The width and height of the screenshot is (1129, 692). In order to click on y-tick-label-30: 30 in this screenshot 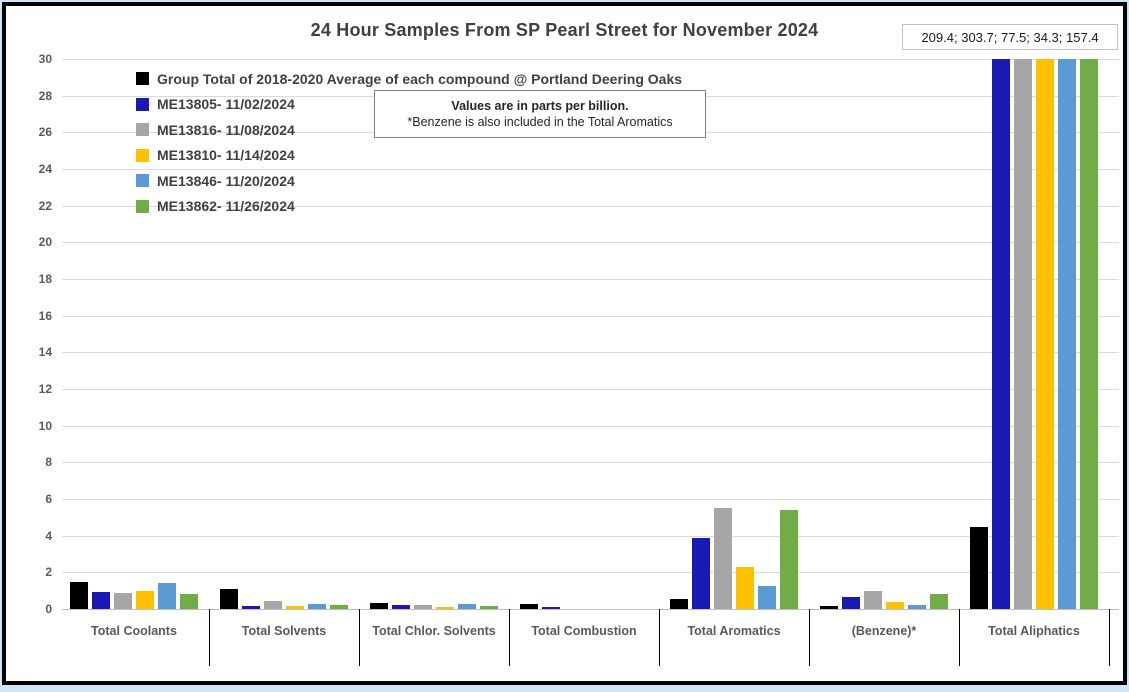, I will do `click(45, 59)`.